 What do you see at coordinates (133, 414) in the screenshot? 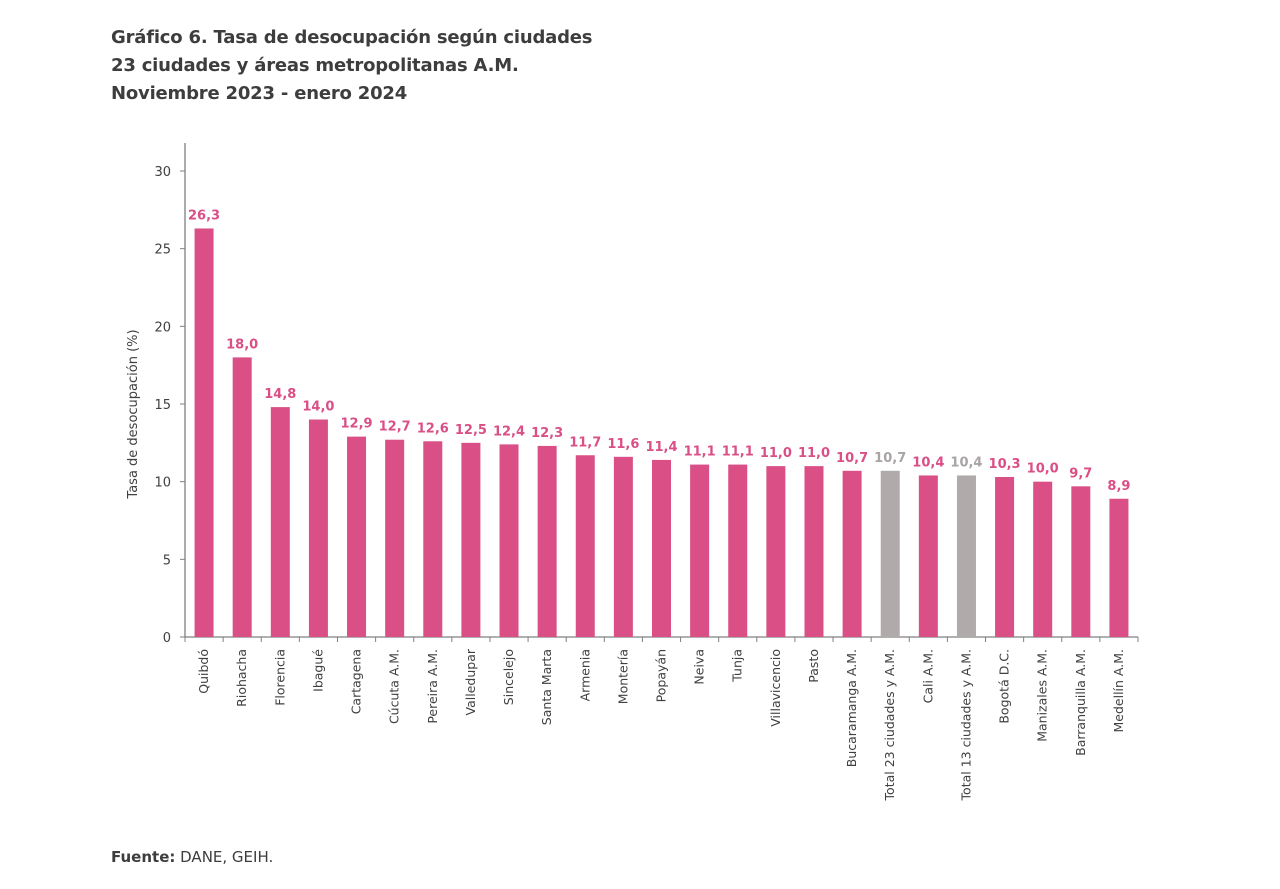
I see `y-axis-title: Tasa de desocupación (%)` at bounding box center [133, 414].